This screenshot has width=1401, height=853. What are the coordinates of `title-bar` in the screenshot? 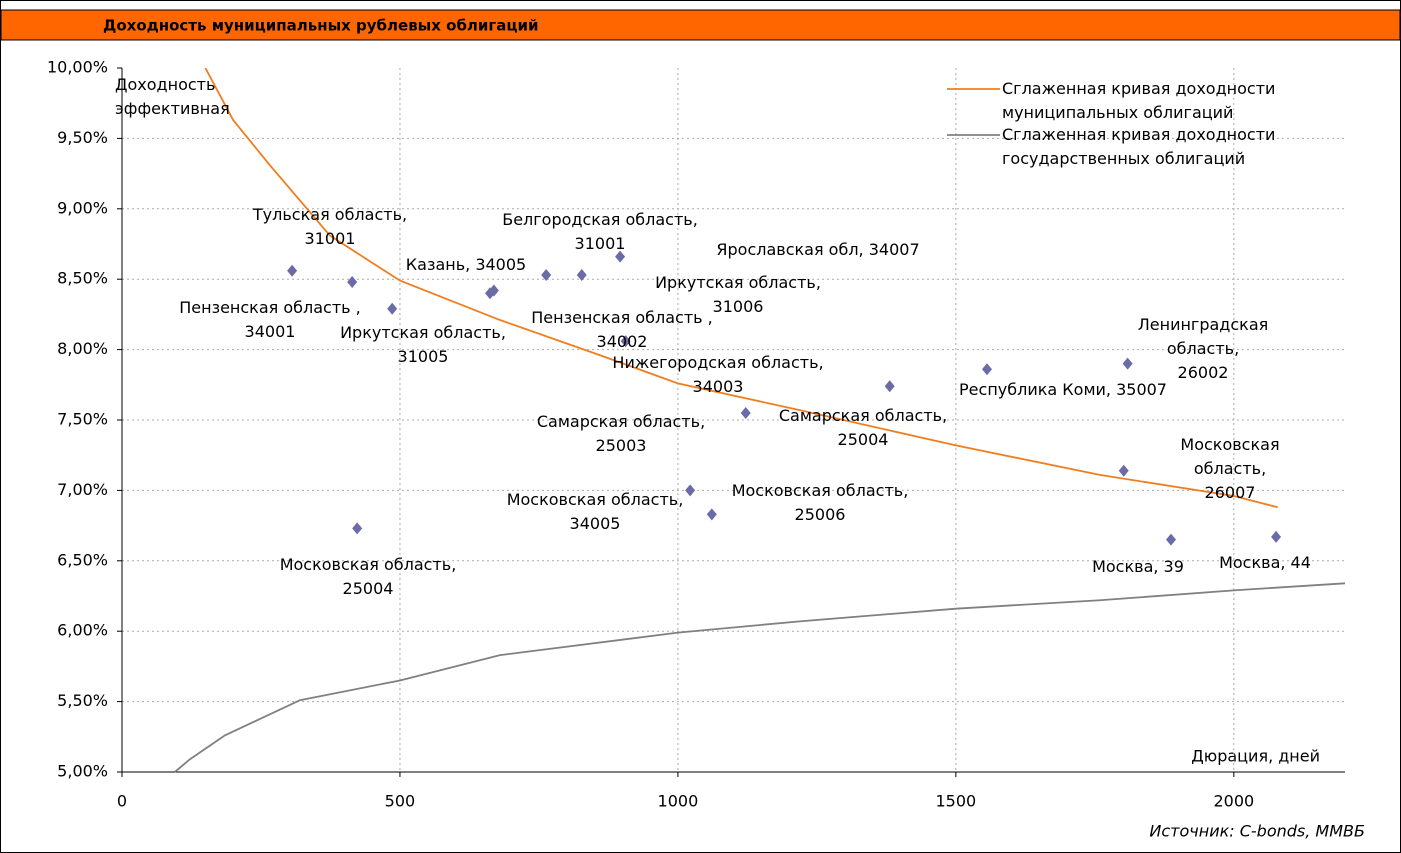 It's located at (700, 25).